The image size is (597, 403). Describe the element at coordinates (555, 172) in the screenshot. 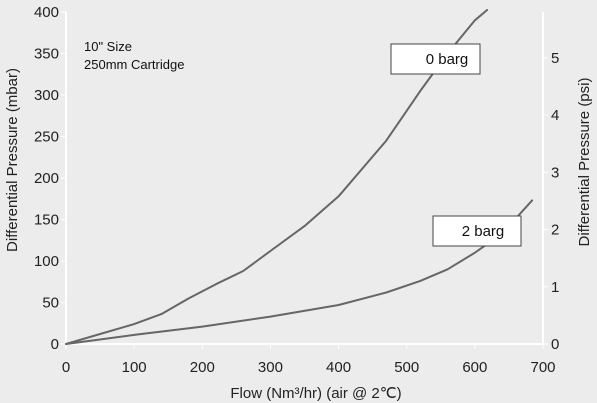

I see `y-right-tick-label: 3` at that location.